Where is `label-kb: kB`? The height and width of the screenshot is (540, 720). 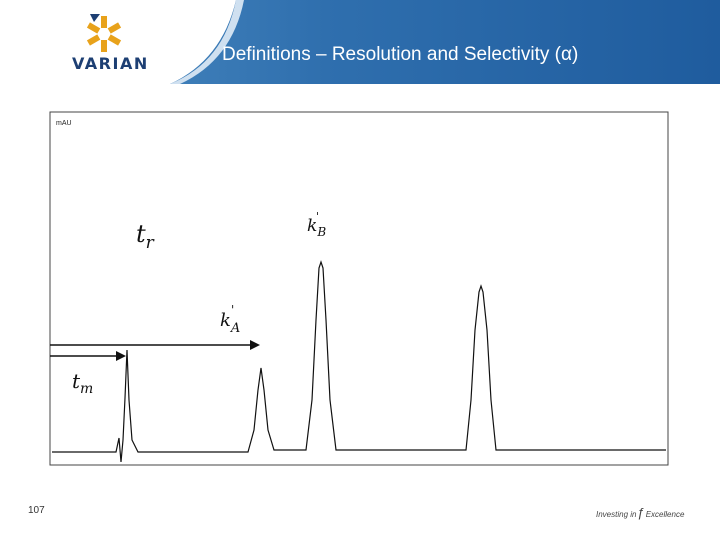 label-kb: kB is located at coordinates (316, 227).